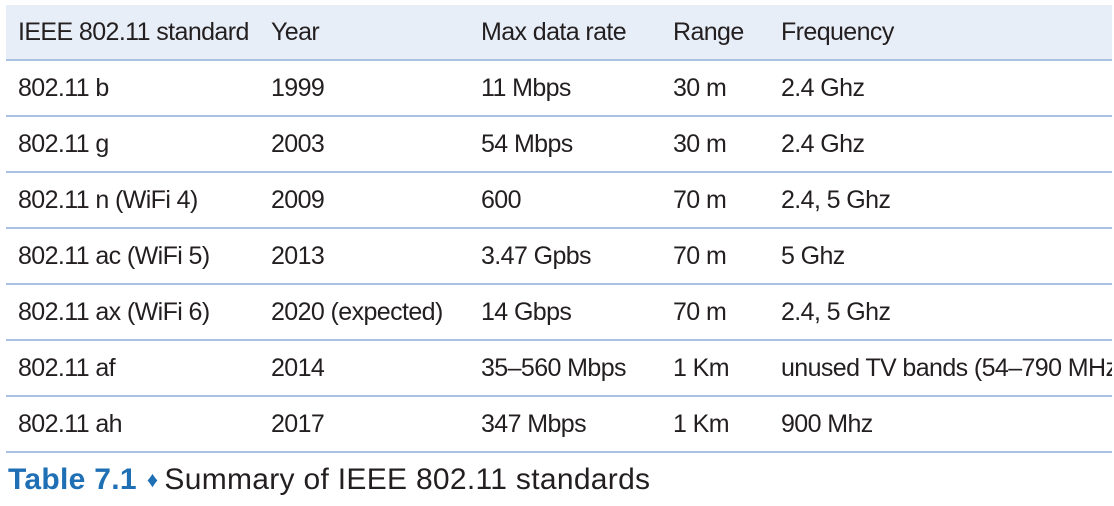  I want to click on header-year: Year, so click(364, 32).